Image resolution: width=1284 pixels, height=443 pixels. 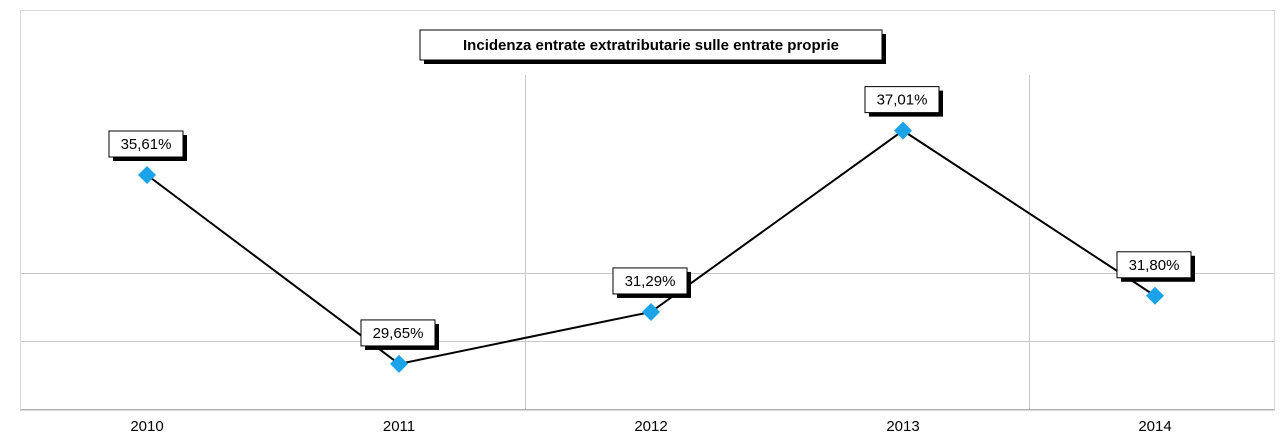 I want to click on data-label-2011: 29,65%, so click(x=398, y=333).